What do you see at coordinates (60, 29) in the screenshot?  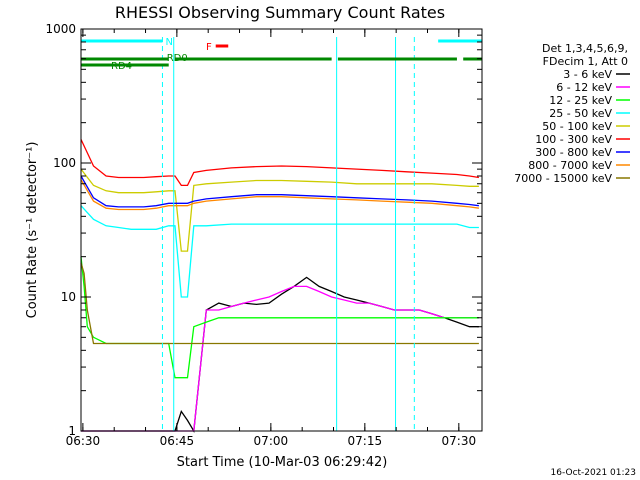 I see `y-tick-label: 1000` at bounding box center [60, 29].